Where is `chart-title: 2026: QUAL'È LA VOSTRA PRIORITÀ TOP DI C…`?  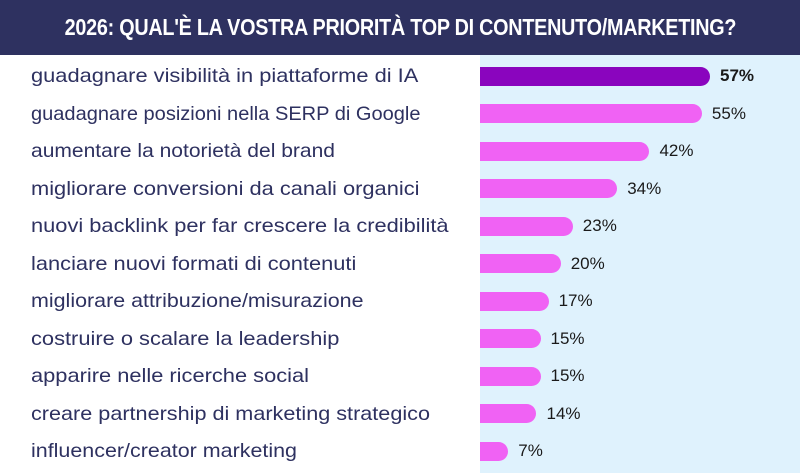
chart-title: 2026: QUAL'È LA VOSTRA PRIORITÀ TOP DI C… is located at coordinates (400, 27).